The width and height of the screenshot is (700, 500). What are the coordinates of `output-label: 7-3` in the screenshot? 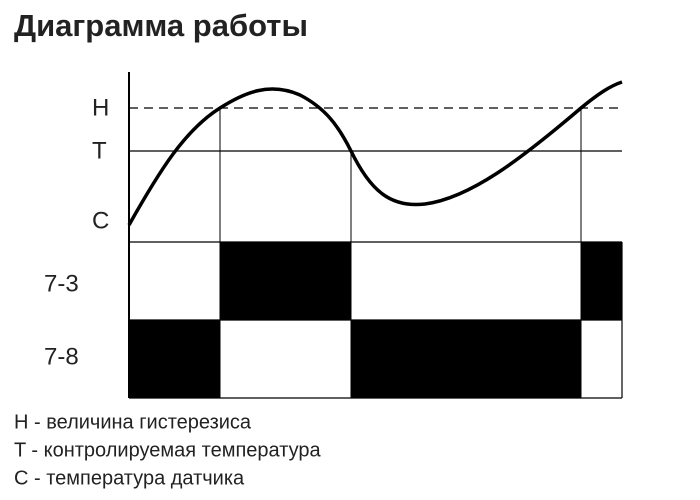 It's located at (61, 283).